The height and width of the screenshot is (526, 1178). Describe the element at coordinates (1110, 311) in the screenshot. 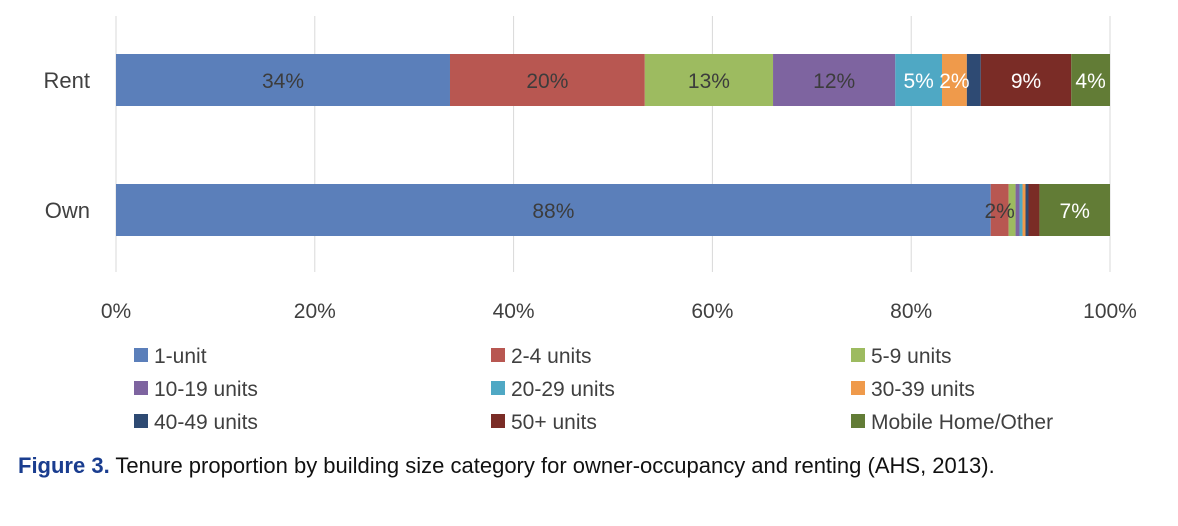

I see `x-tick-label: 100%` at that location.